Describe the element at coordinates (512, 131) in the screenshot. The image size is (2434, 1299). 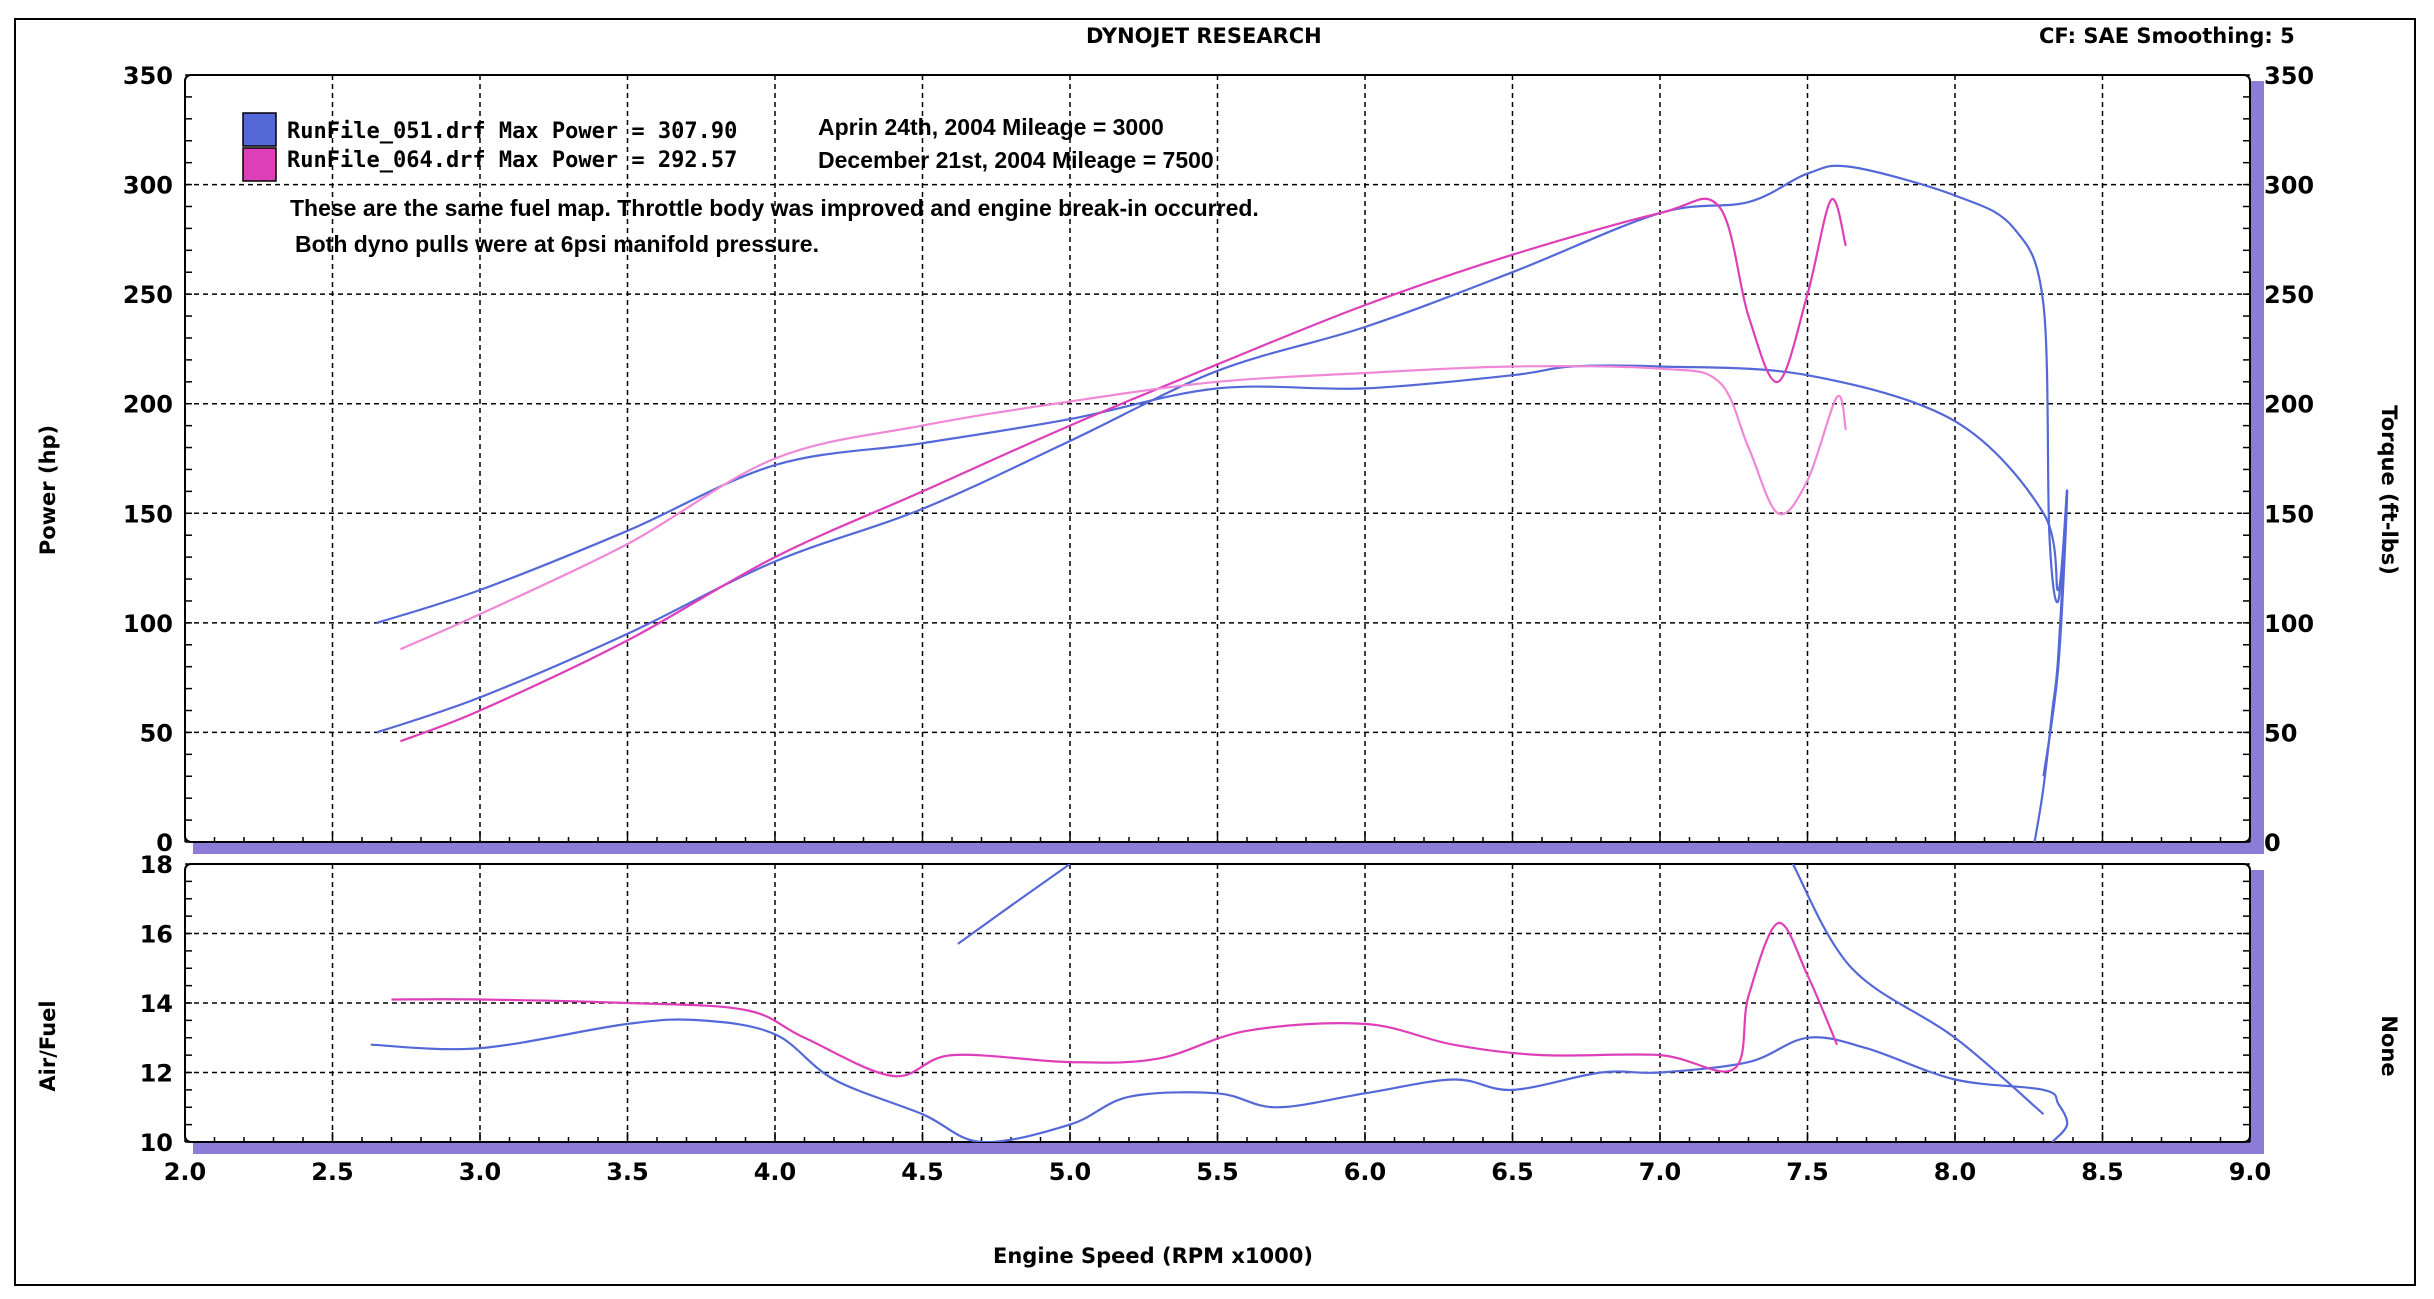
I see `legend-label-run-051: RunFile_051.drf Max Power = 307.90` at that location.